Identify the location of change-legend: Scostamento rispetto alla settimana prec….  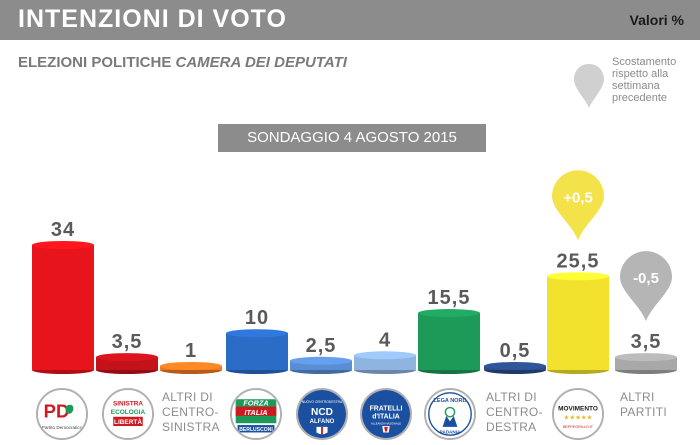
(636, 86).